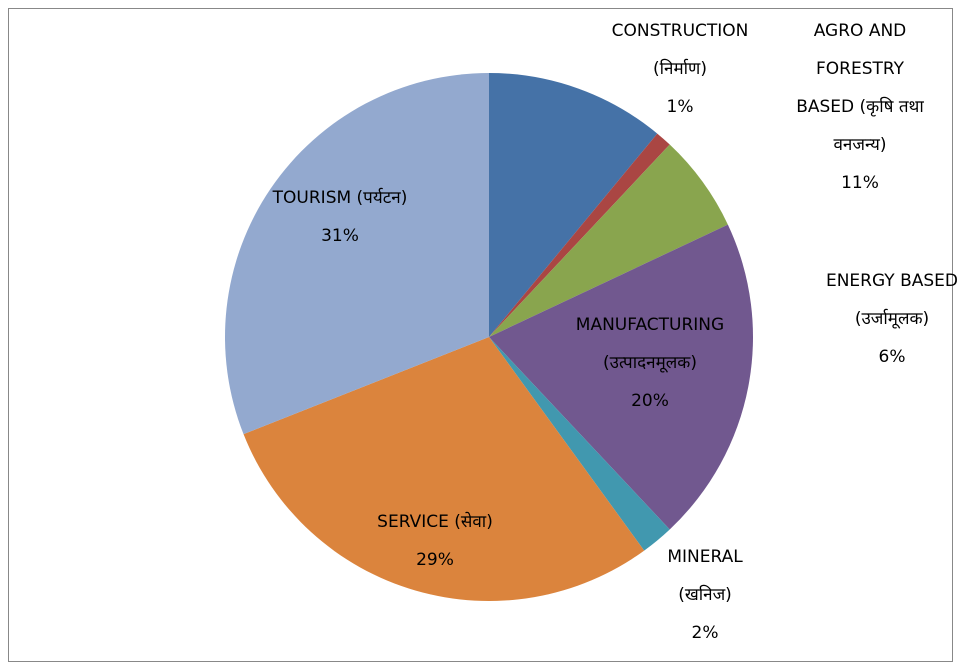  I want to click on slice-label: SERVICE (सेवा) 29%, so click(435, 541).